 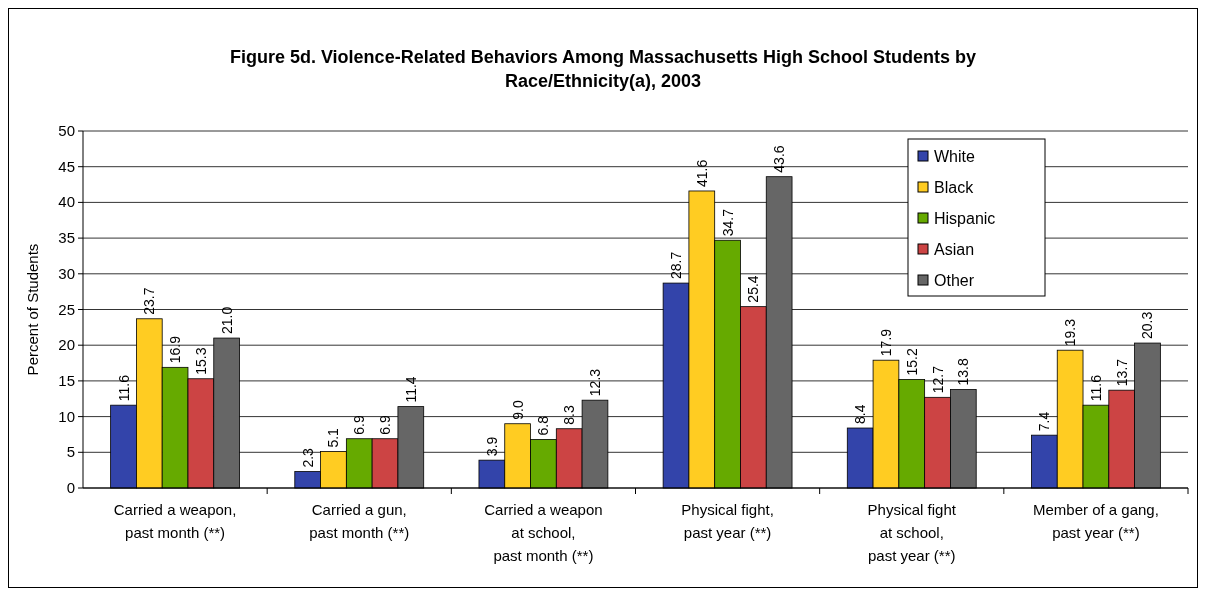 I want to click on data-label: 9.0, so click(x=517, y=410).